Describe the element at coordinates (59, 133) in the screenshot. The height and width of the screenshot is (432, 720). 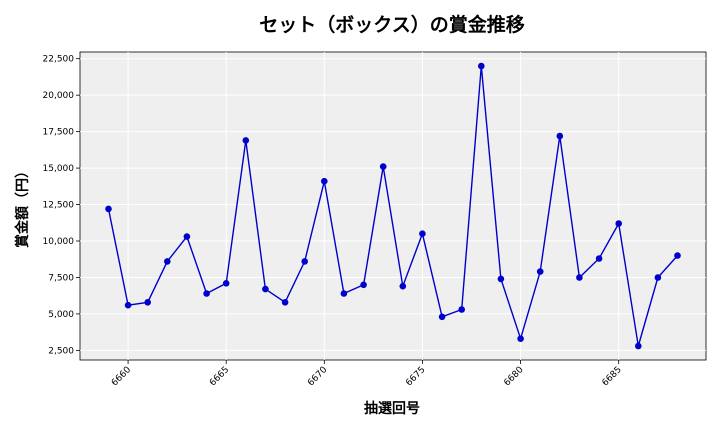
I see `y-tick-label: 17,500` at that location.